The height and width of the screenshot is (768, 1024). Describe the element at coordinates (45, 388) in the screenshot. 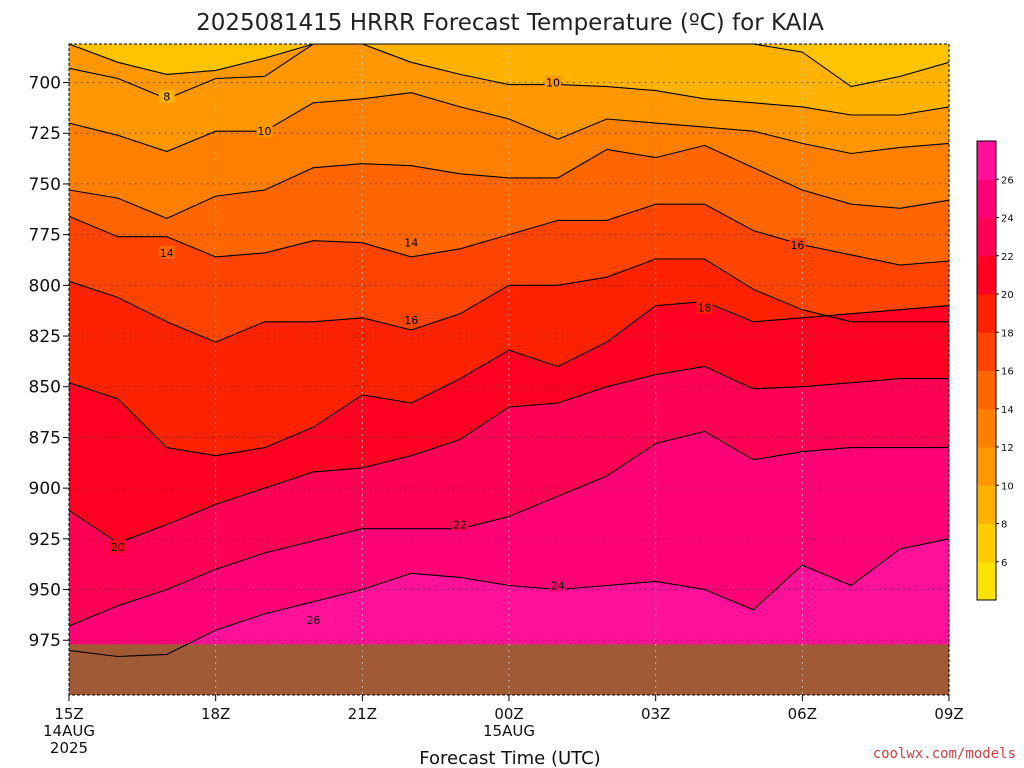

I see `y-tick-label-850: 850` at that location.